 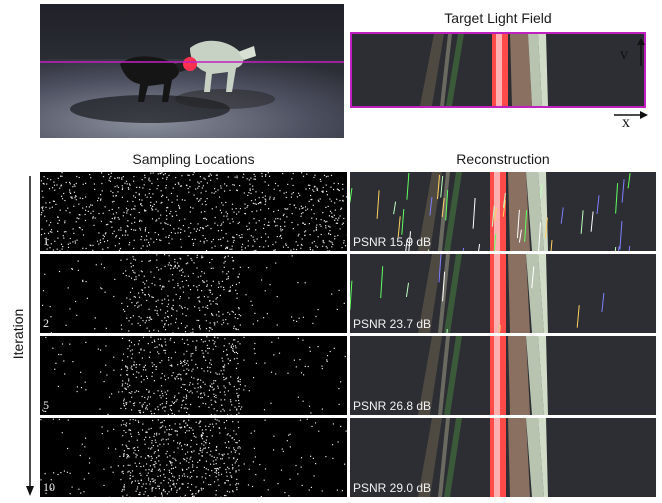 I want to click on sampling-panel-iter-10: 10, so click(x=193, y=457).